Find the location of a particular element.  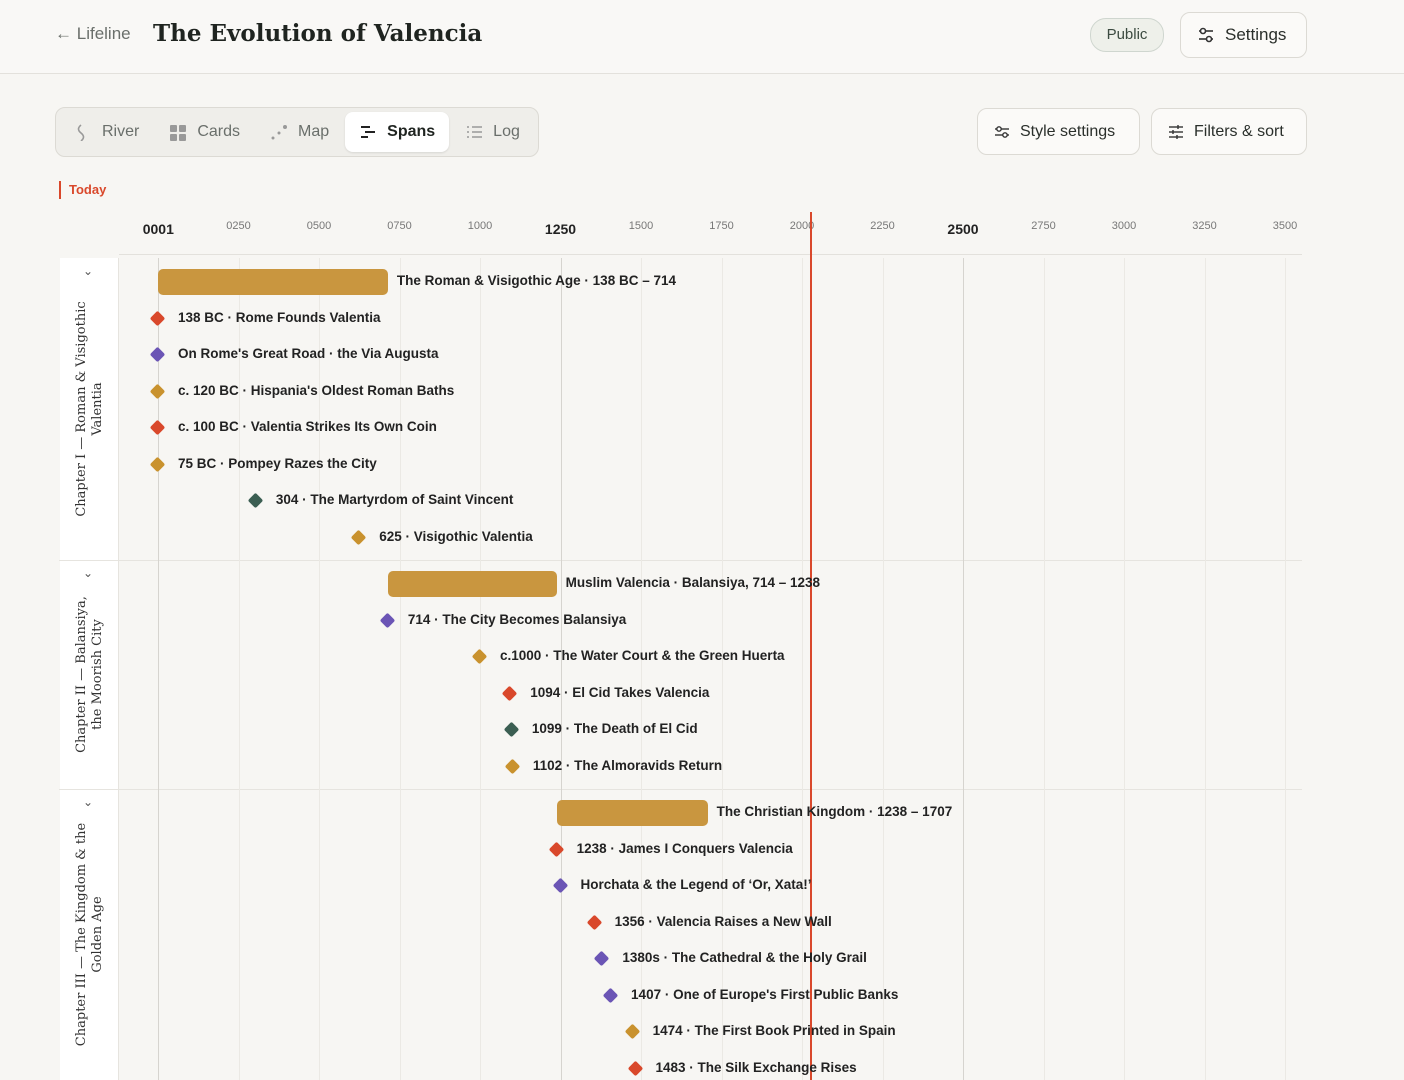

event-label: 1380s · The Cathedral & the Holy Grail is located at coordinates (744, 957).